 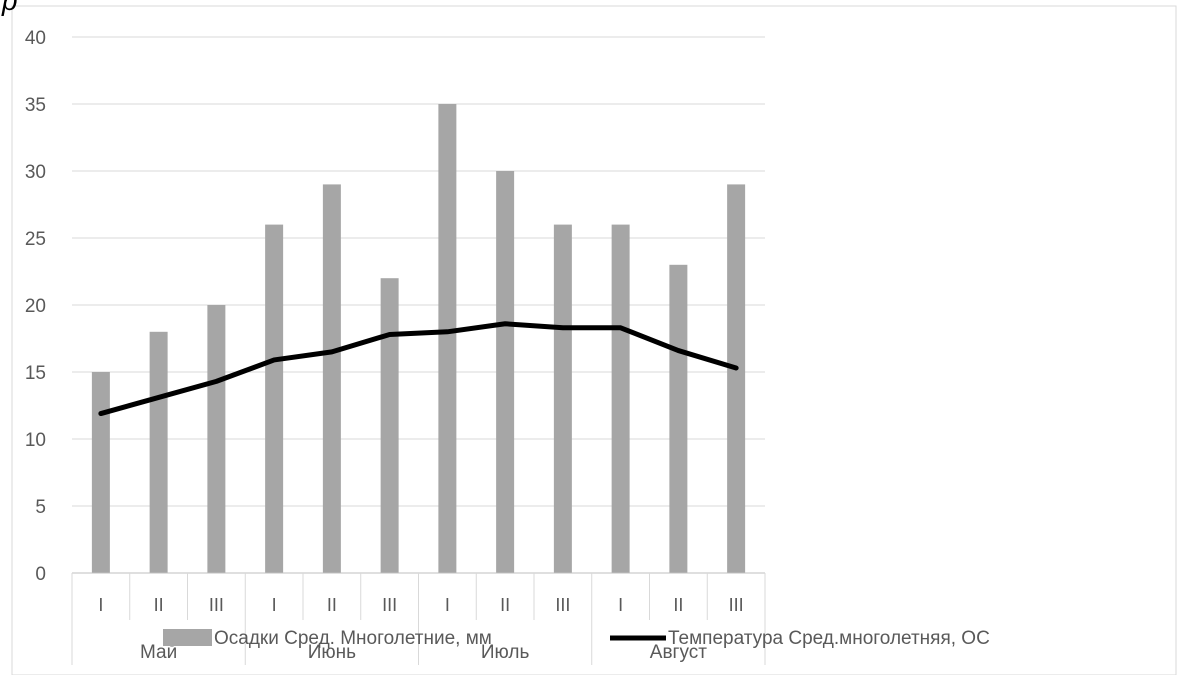 I want to click on y-tick-label: 20, so click(x=35, y=306).